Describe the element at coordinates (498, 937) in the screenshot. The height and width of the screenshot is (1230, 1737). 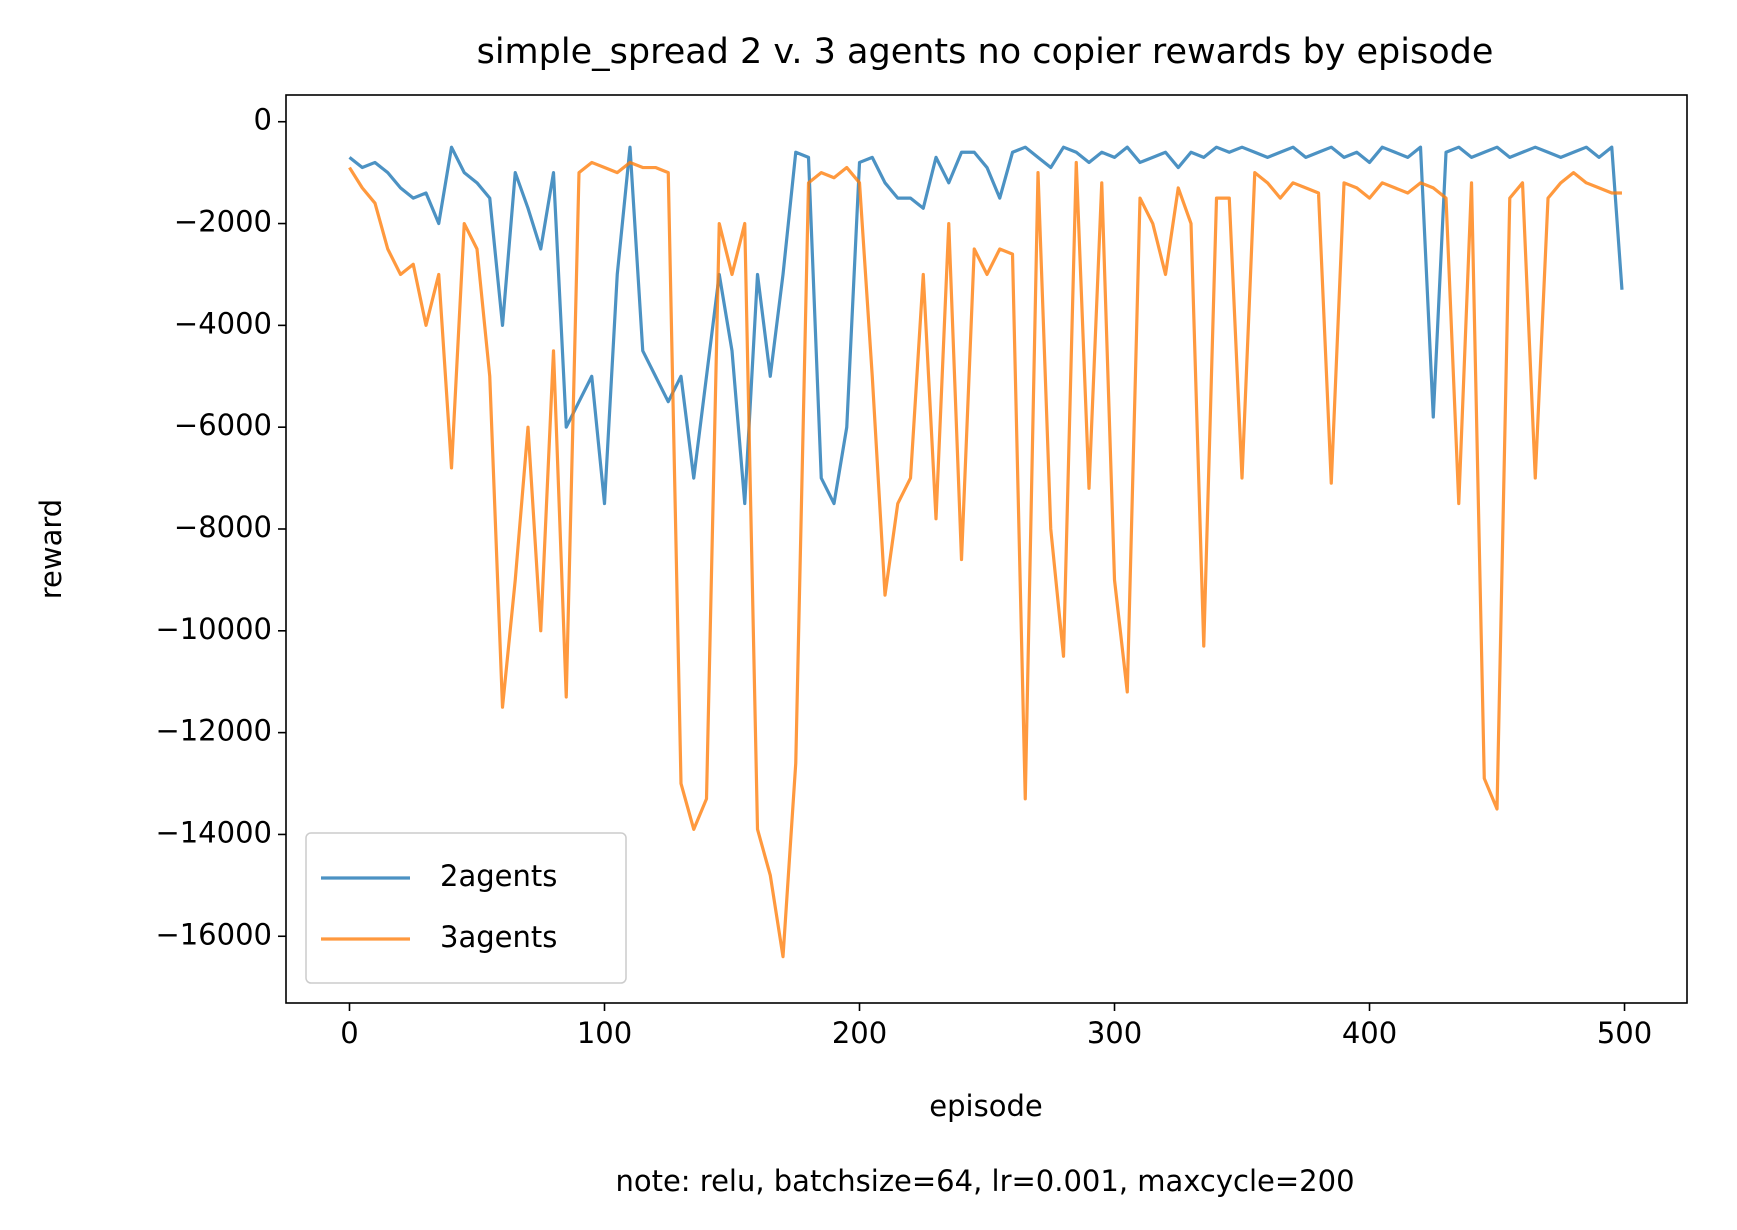
I see `legend-label: 3agents` at that location.